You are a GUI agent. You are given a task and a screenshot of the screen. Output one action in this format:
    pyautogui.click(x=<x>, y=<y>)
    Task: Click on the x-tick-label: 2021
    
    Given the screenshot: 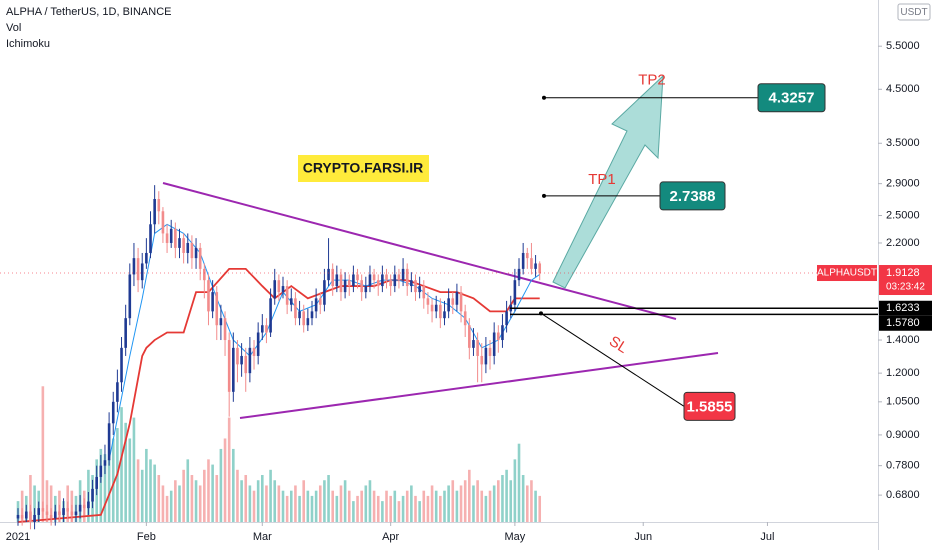 What is the action you would take?
    pyautogui.click(x=18, y=537)
    